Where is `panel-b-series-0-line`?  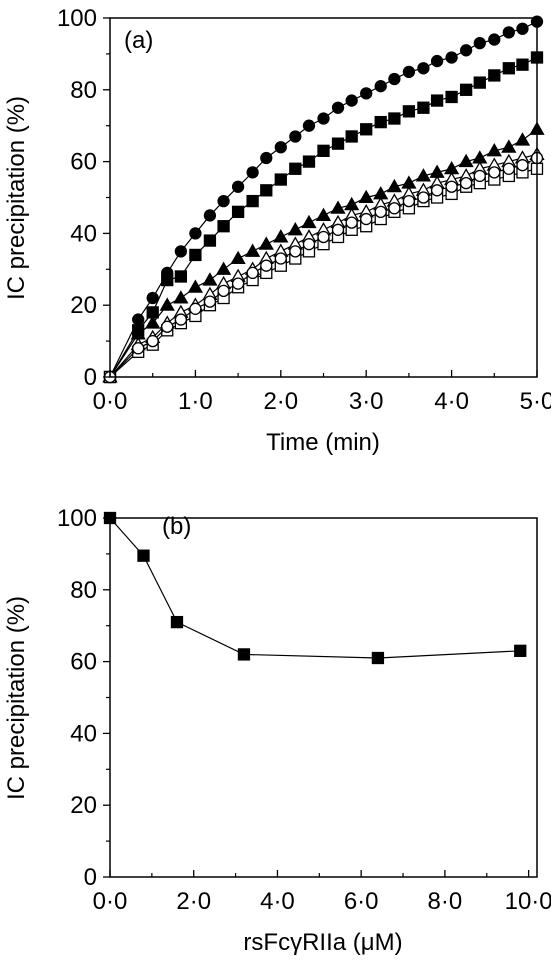
panel-b-series-0-line is located at coordinates (315, 588).